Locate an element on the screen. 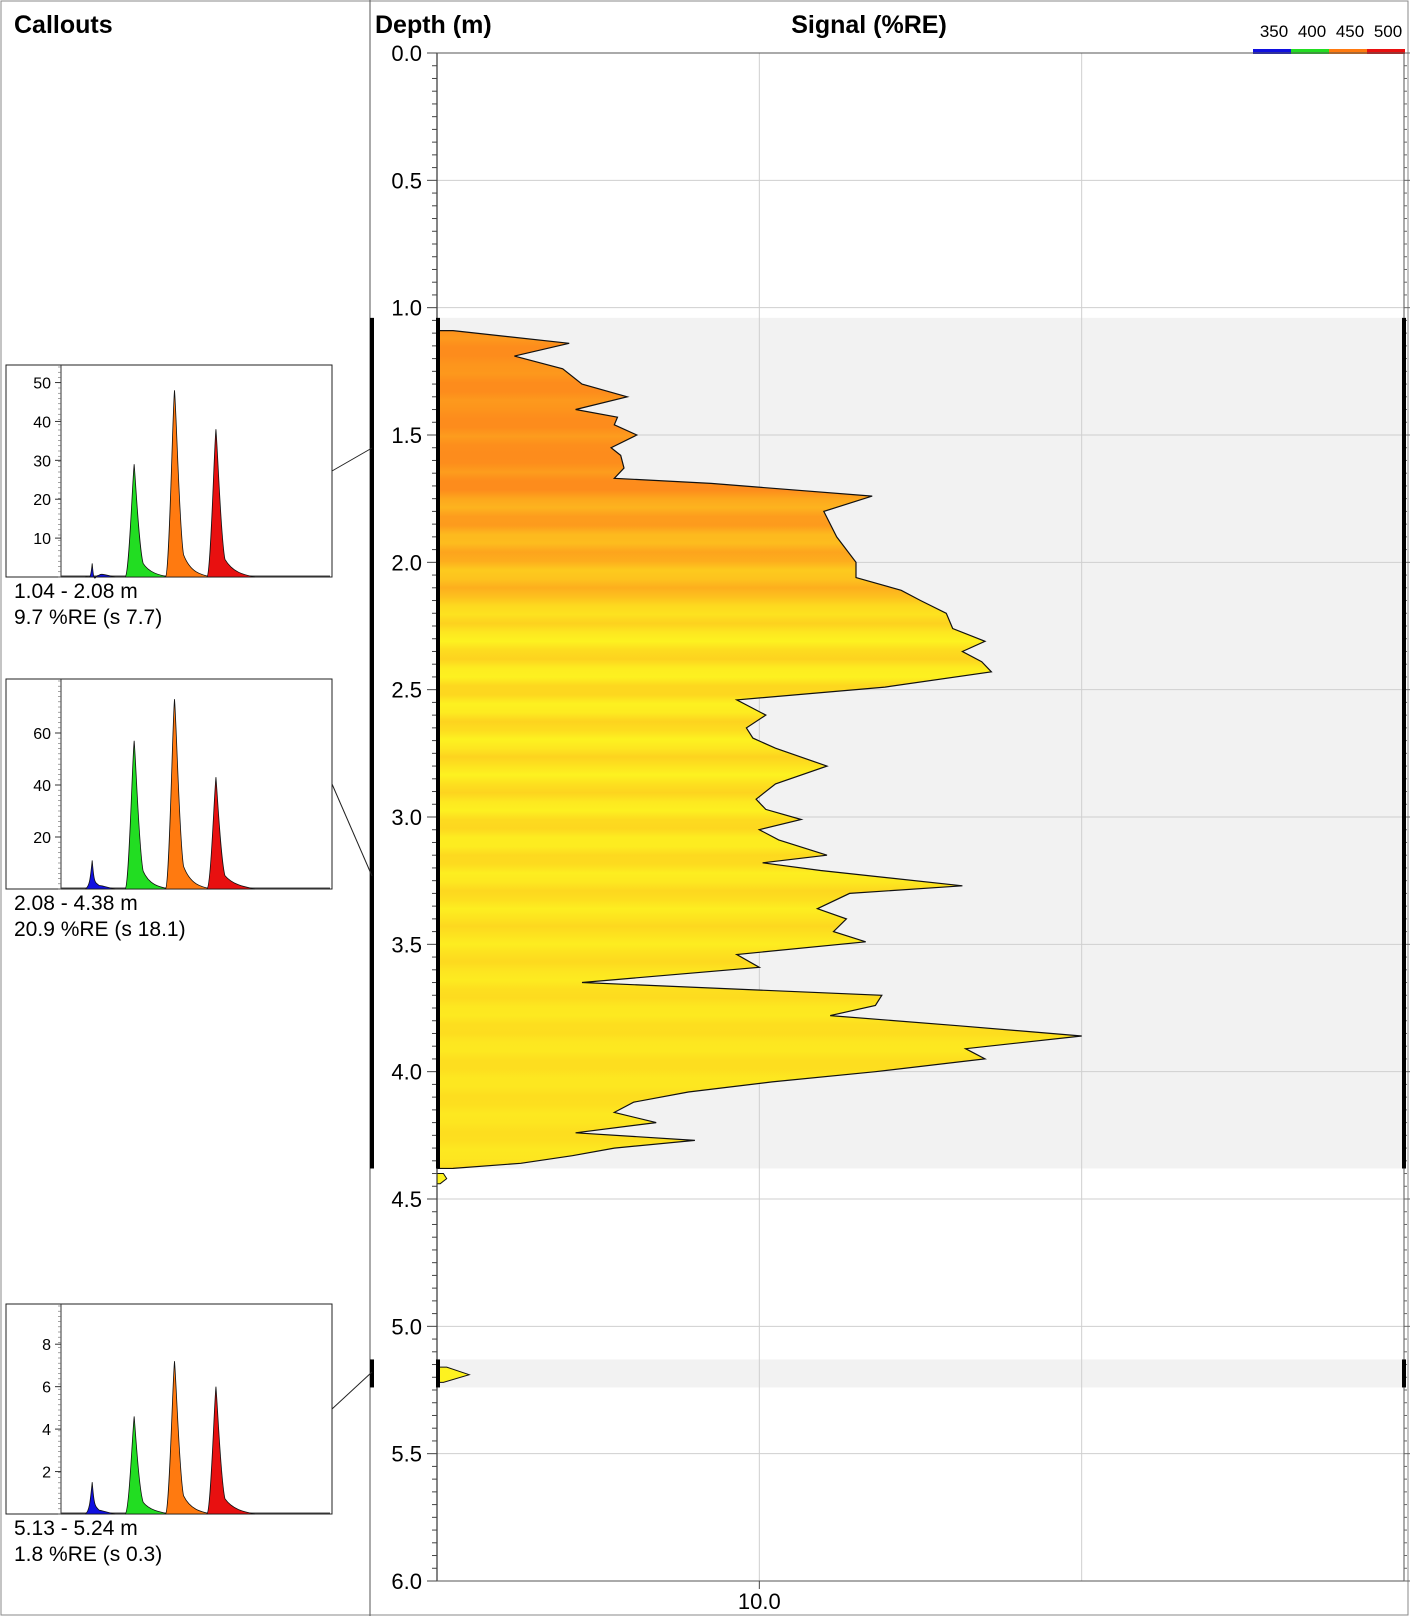 Image resolution: width=1419 pixels, height=1616 pixels. legend-label-350: 350 is located at coordinates (1274, 31).